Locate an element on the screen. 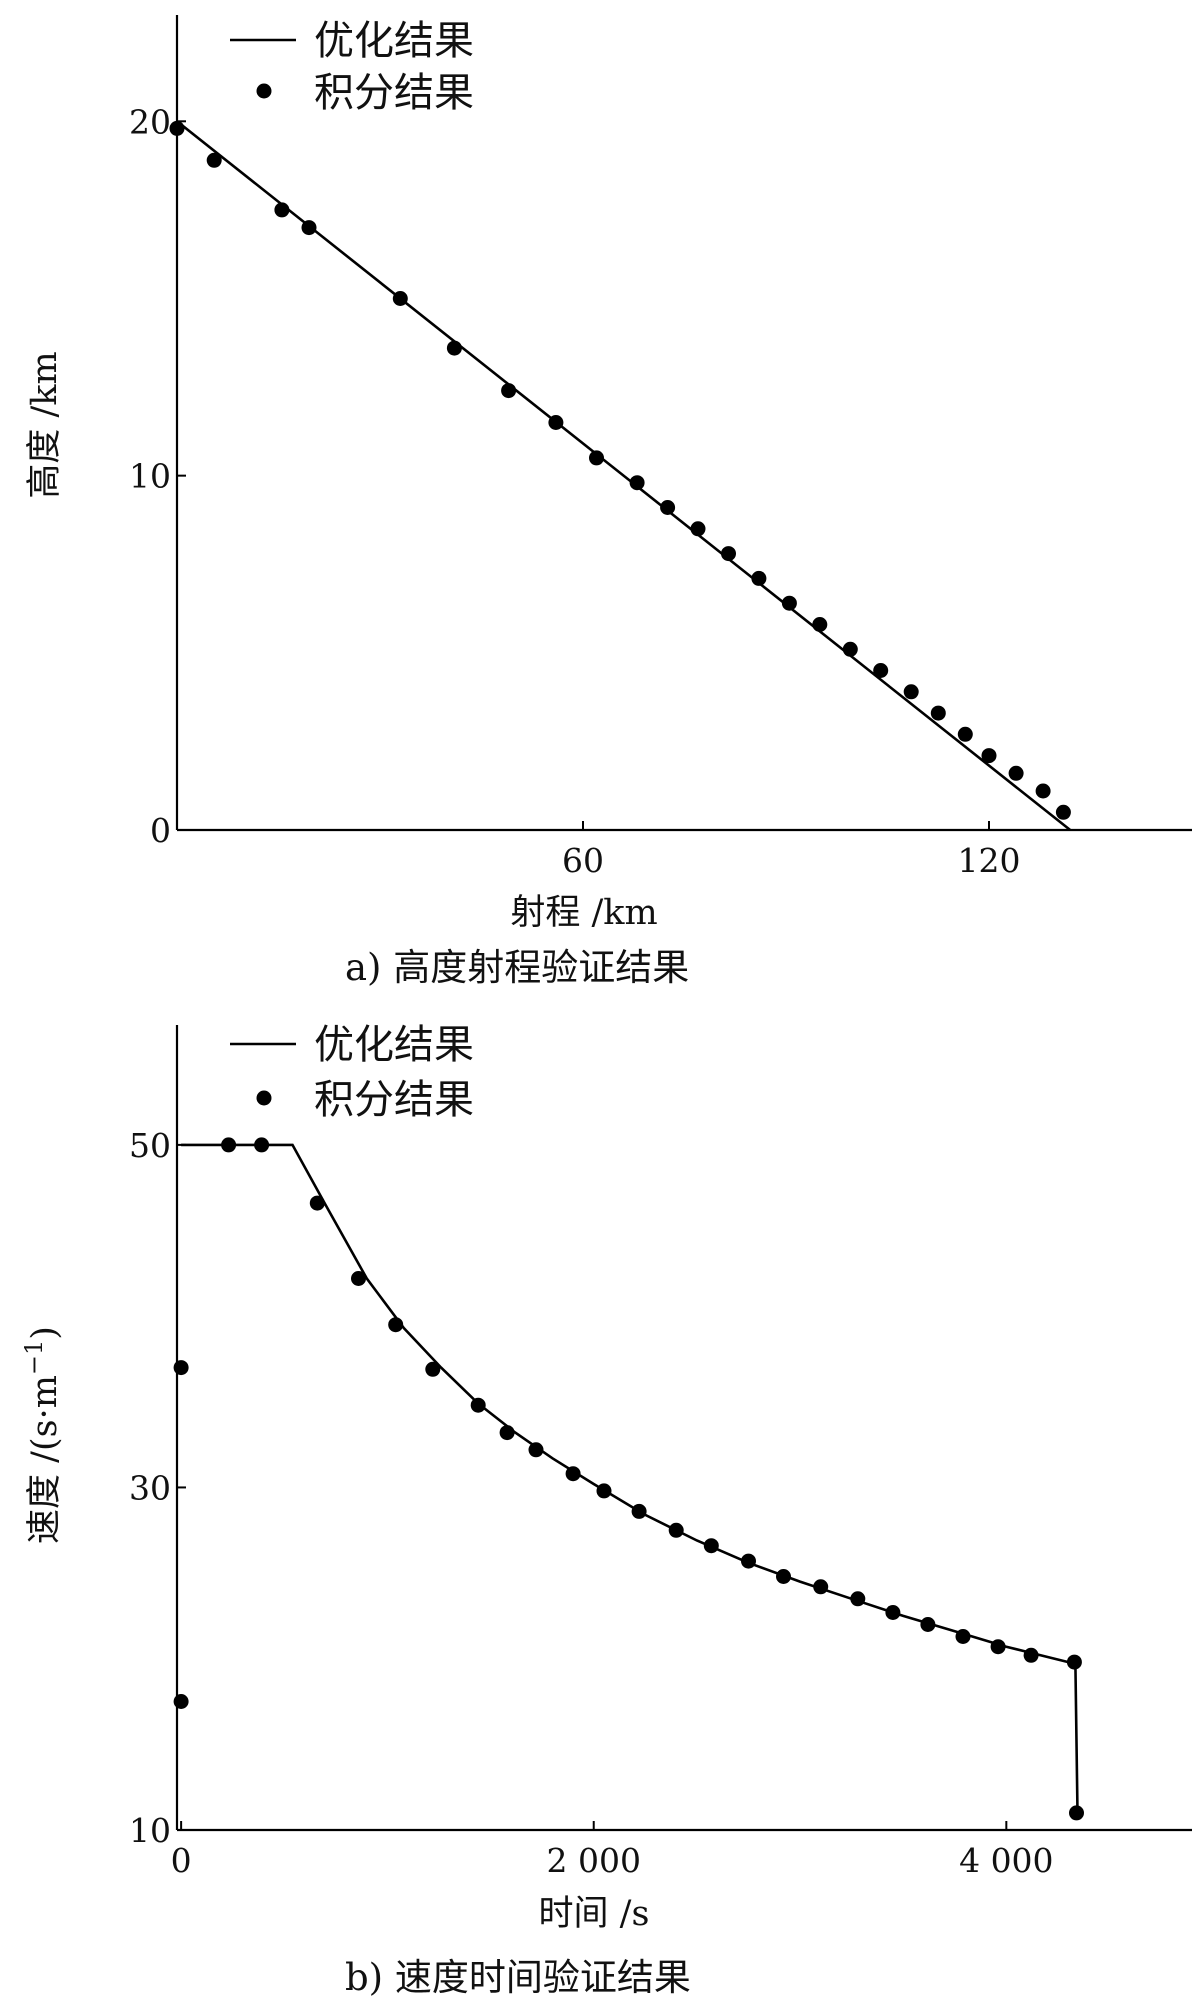  chart-a-legend-label-markers: 积分结果 is located at coordinates (394, 93).